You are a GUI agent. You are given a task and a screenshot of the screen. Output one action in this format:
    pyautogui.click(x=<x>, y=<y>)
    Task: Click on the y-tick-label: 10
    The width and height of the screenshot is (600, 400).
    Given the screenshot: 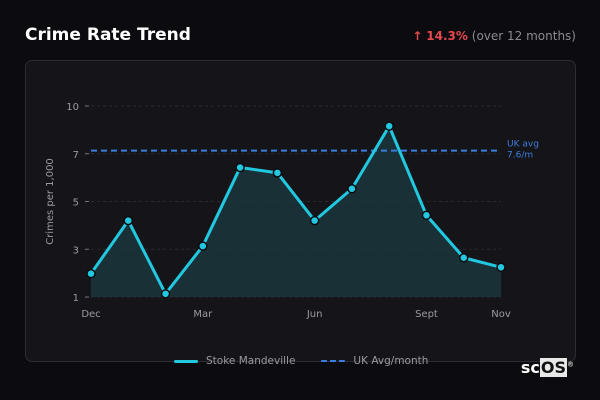 What is the action you would take?
    pyautogui.click(x=72, y=107)
    